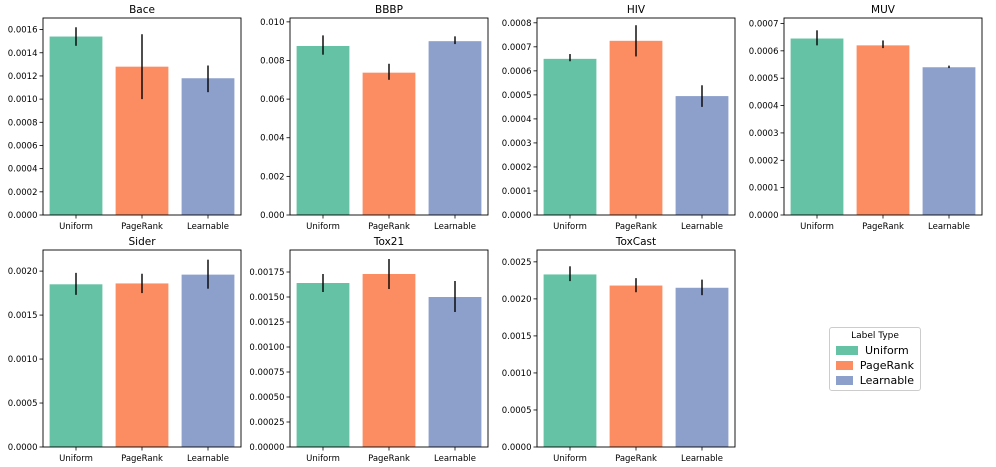 The height and width of the screenshot is (467, 996). Describe the element at coordinates (389, 227) in the screenshot. I see `x-tick-label-bbbp-pagerank: PageRank` at that location.